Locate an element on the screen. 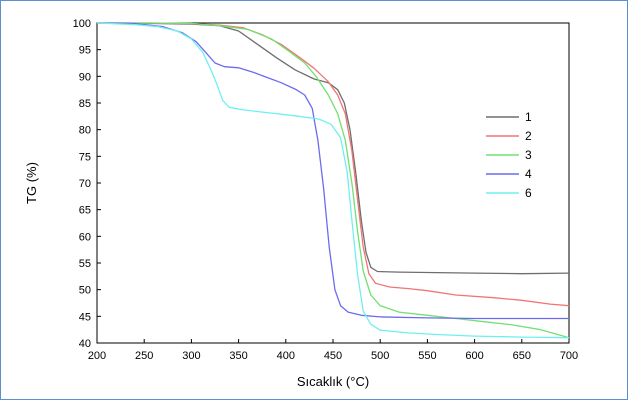  y-tick-label: 95 is located at coordinates (85, 51).